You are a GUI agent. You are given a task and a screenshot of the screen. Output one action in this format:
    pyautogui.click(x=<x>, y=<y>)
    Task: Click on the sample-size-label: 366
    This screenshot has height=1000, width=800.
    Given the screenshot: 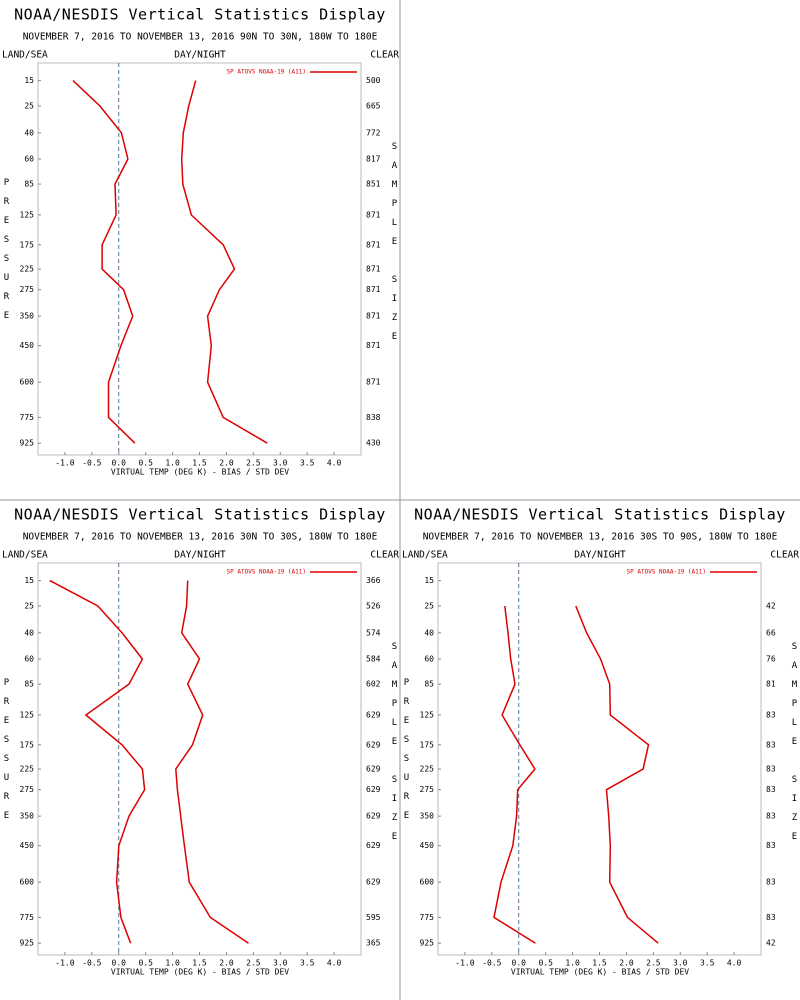 What is the action you would take?
    pyautogui.click(x=373, y=580)
    